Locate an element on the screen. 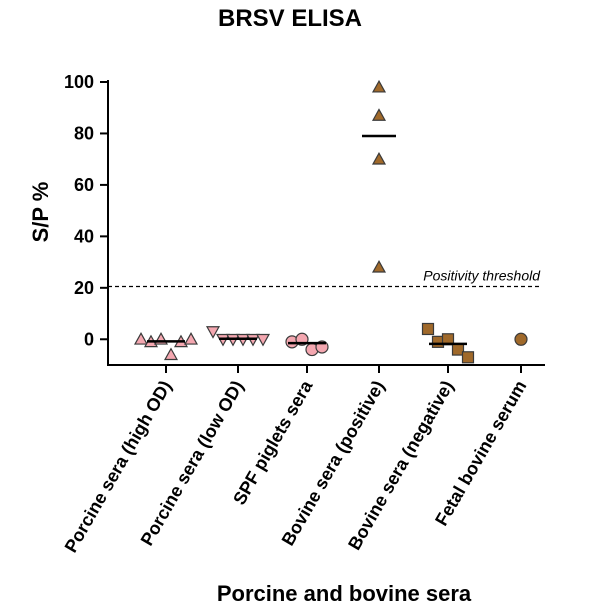 Image resolution: width=598 pixels, height=611 pixels. y-tick-label: 100 is located at coordinates (79, 82).